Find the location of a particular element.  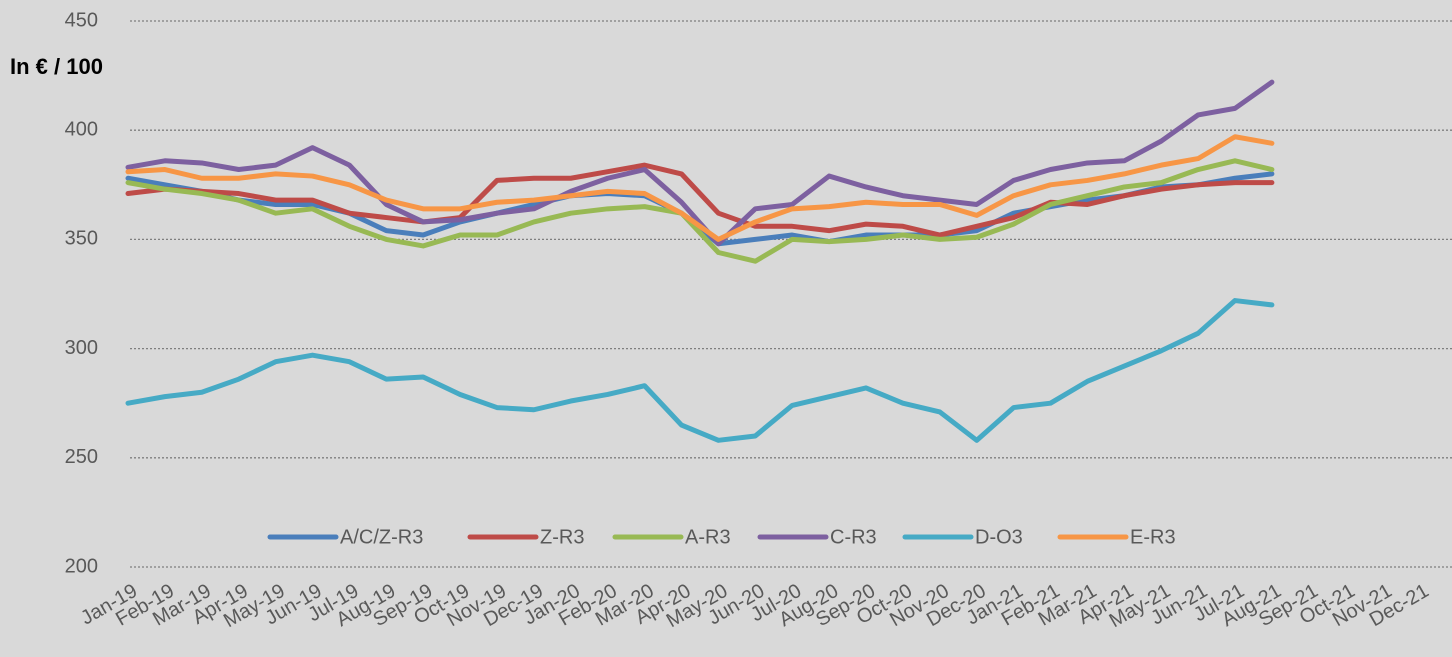

legend-label: D-O3 is located at coordinates (999, 537).